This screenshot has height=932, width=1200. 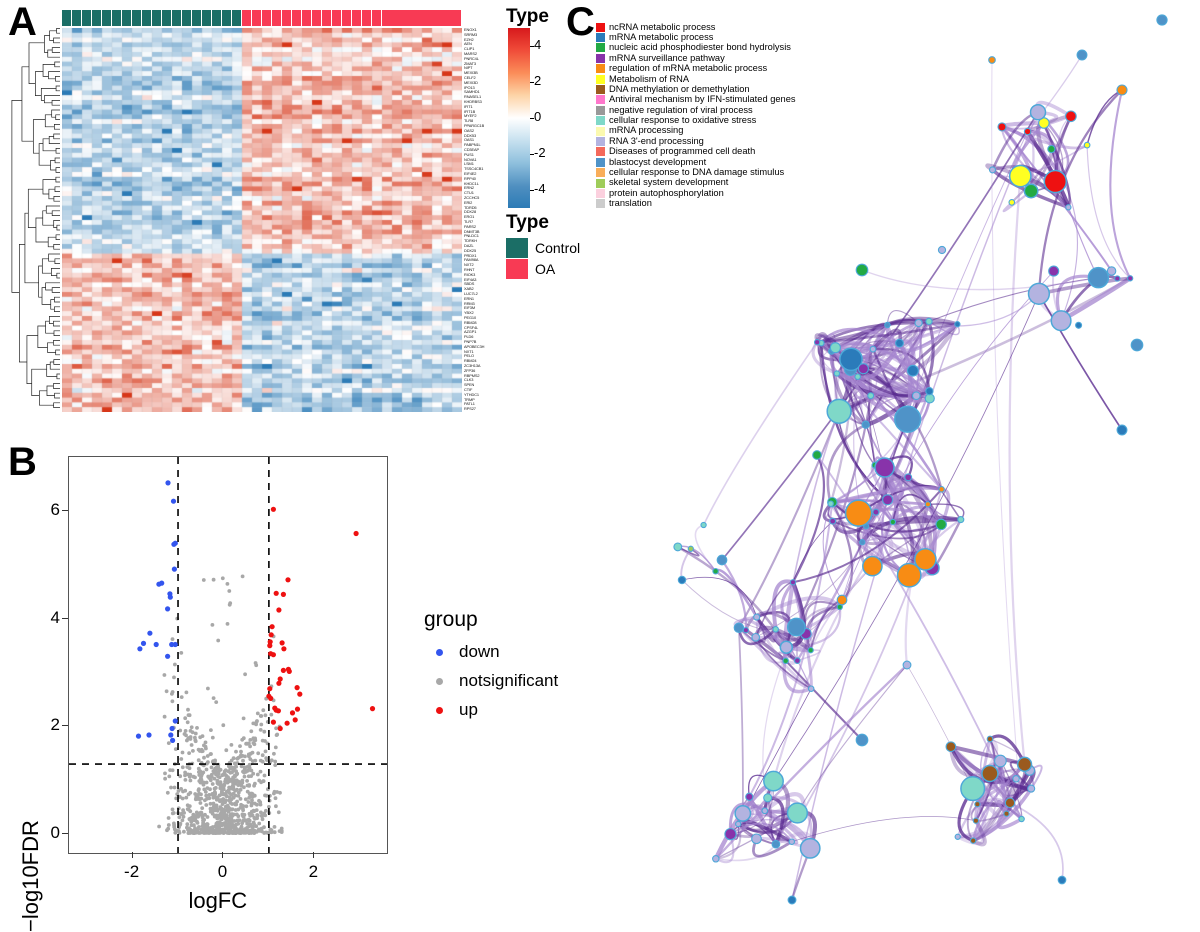 I want to click on group-legend-dot, so click(x=439, y=710).